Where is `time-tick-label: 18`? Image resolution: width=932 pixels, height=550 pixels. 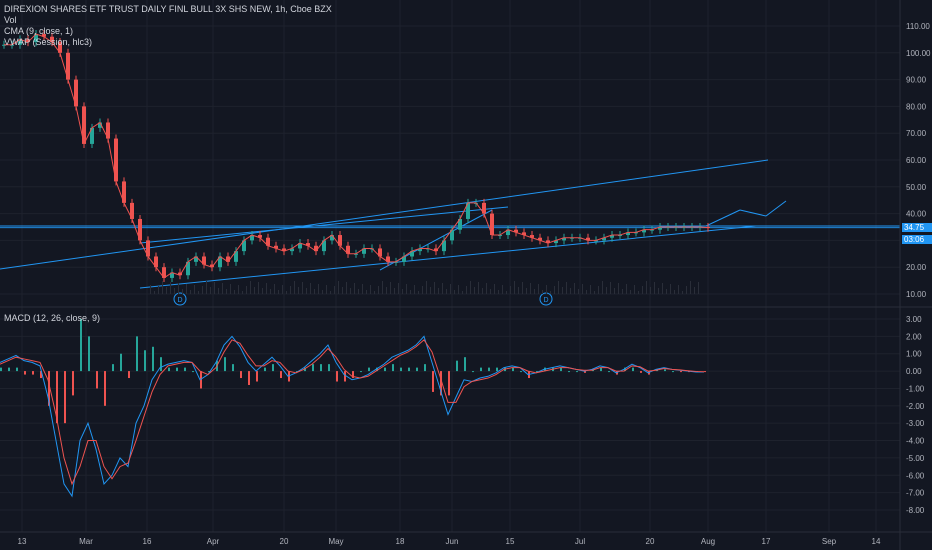
time-tick-label: 18 is located at coordinates (400, 541).